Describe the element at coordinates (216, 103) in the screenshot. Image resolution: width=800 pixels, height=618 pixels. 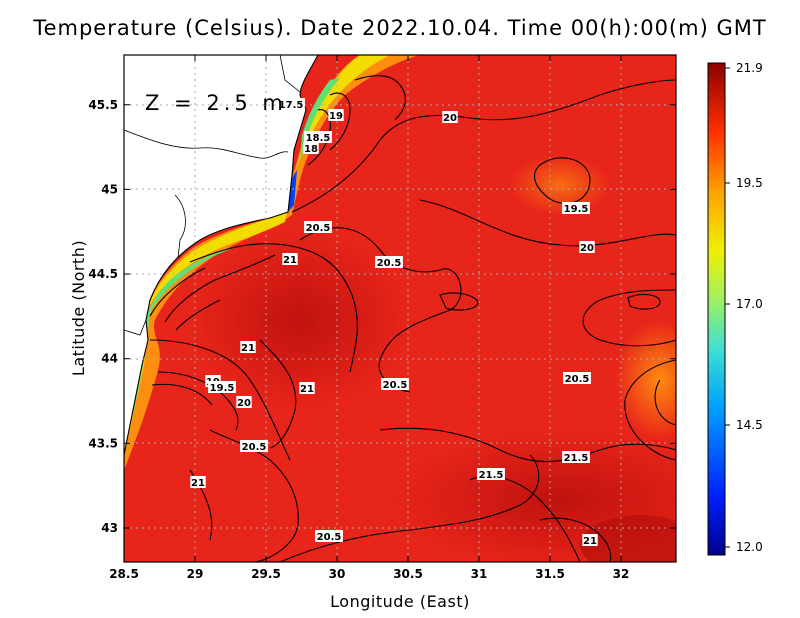
I see `depth-label: Z = 2.5 m` at that location.